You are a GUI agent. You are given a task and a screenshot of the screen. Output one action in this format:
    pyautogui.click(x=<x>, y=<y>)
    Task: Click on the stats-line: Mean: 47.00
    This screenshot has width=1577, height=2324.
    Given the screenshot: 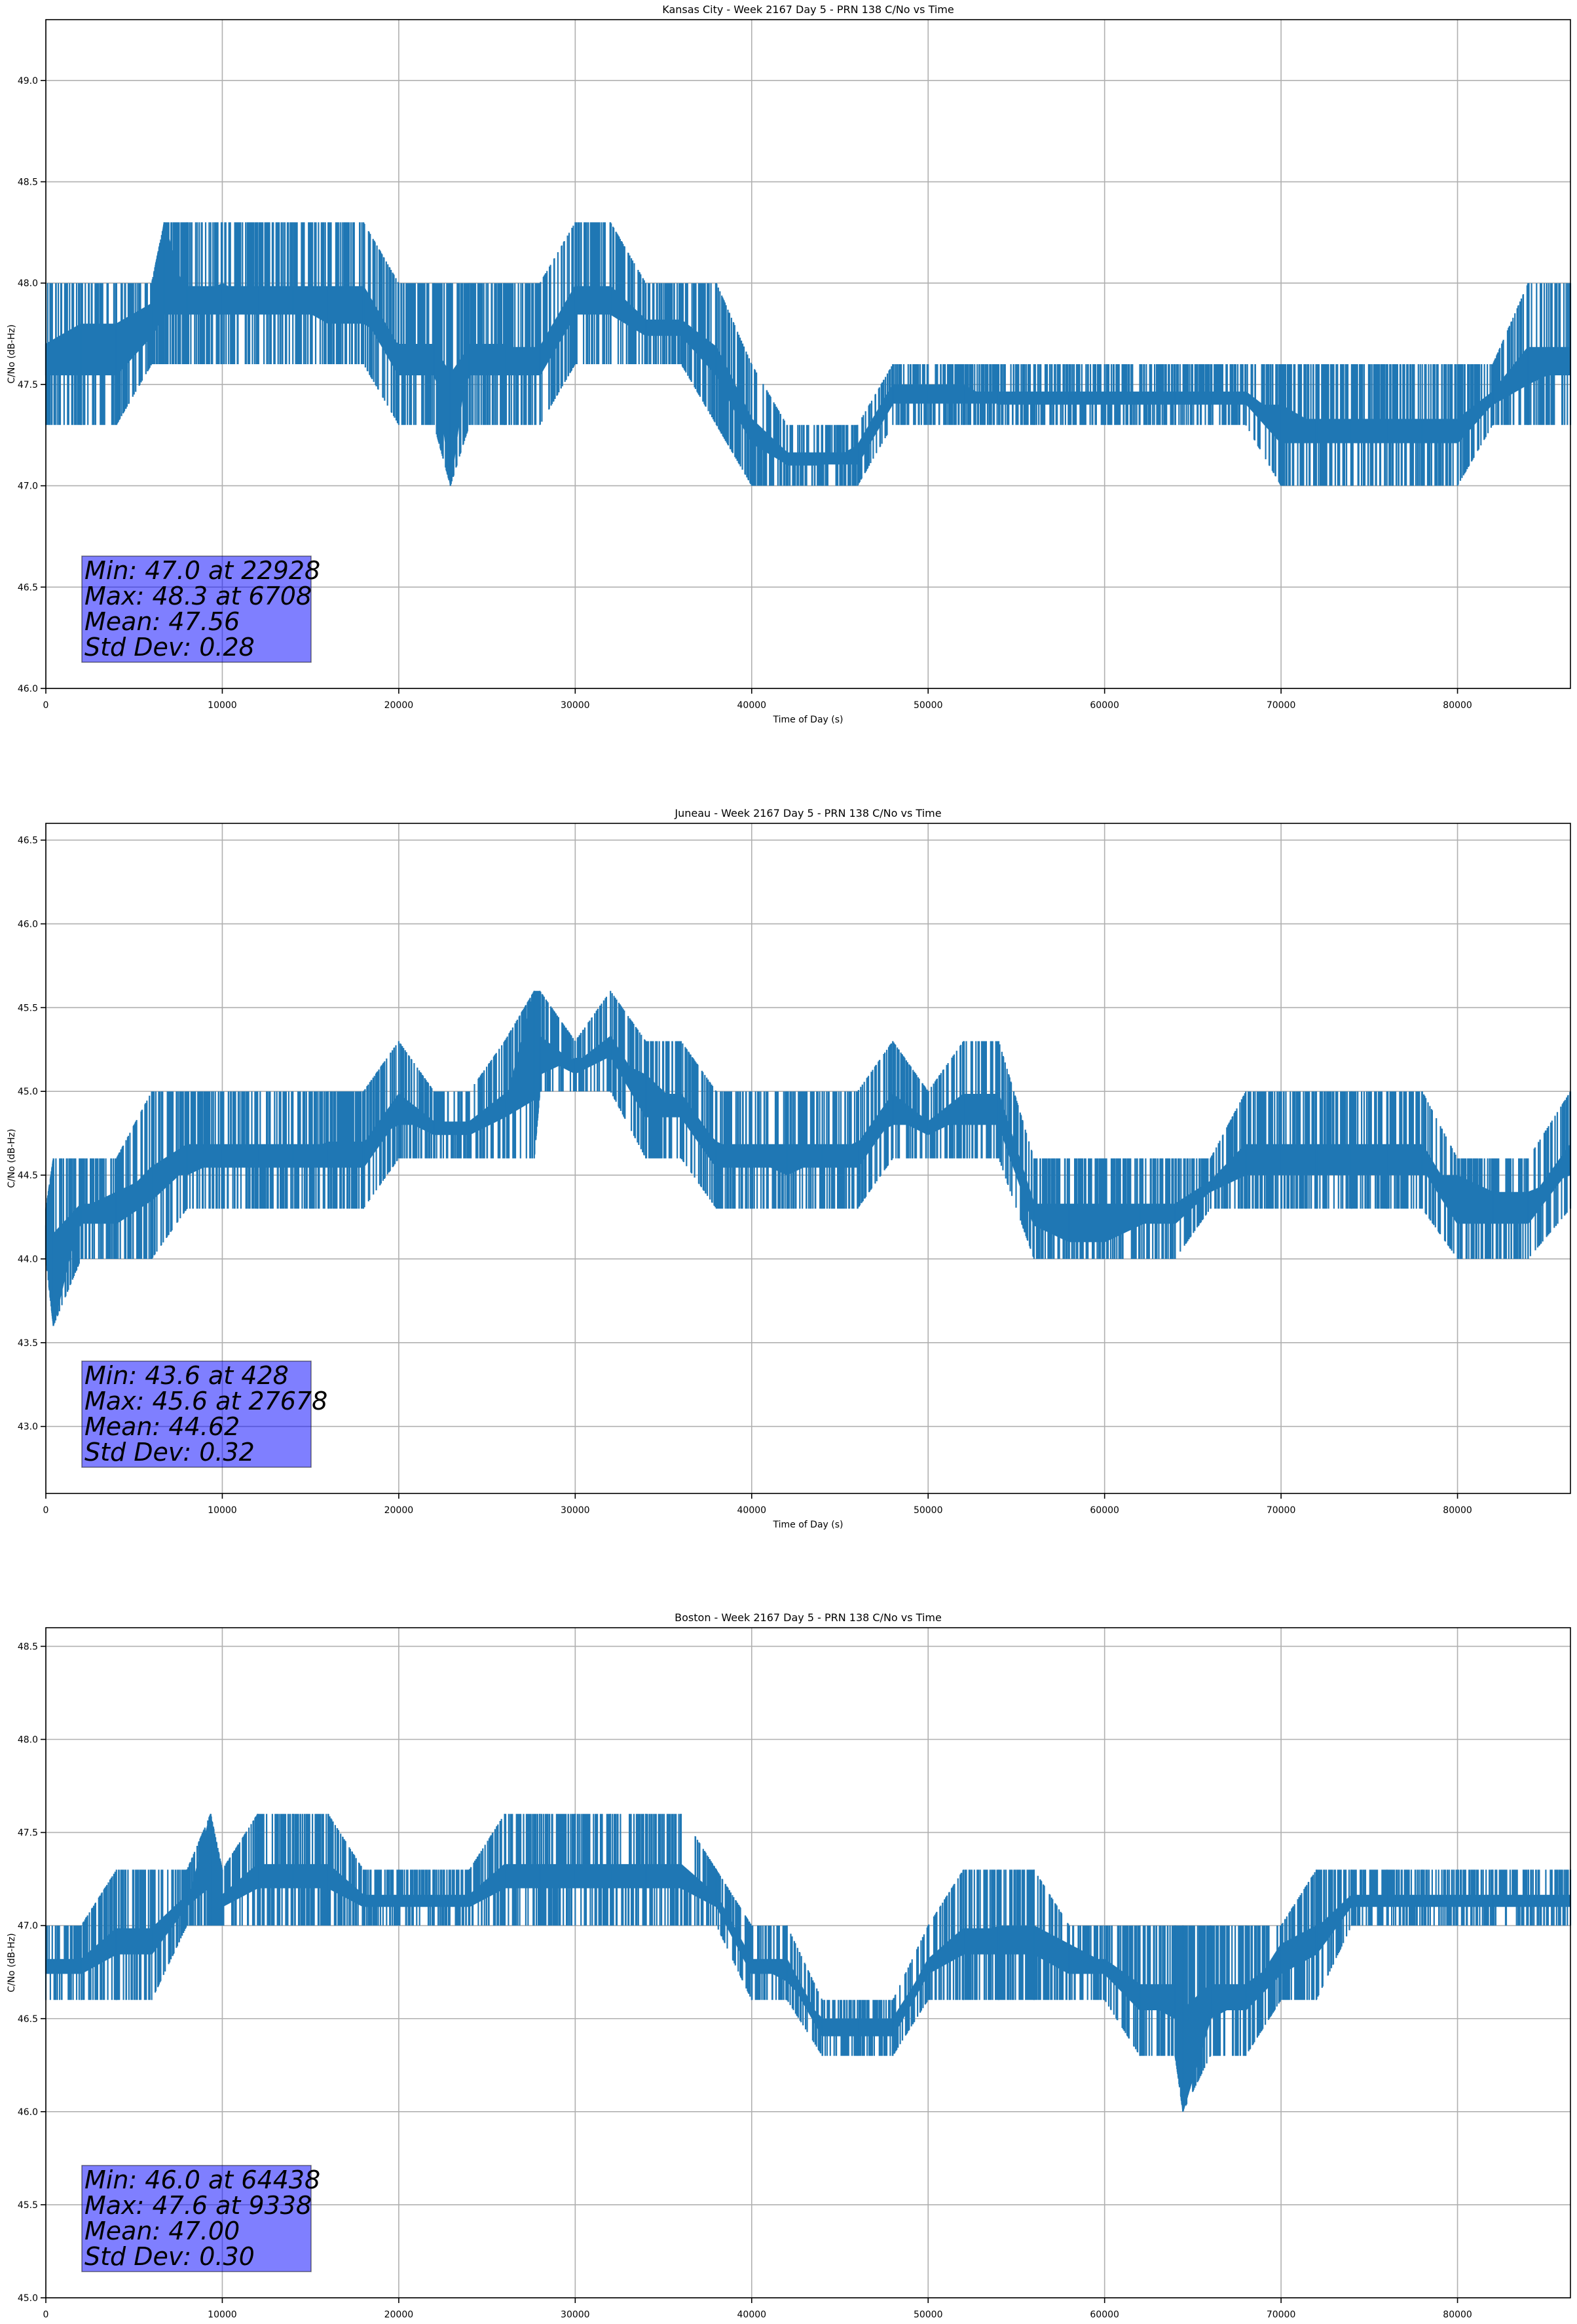 What is the action you would take?
    pyautogui.click(x=162, y=2231)
    